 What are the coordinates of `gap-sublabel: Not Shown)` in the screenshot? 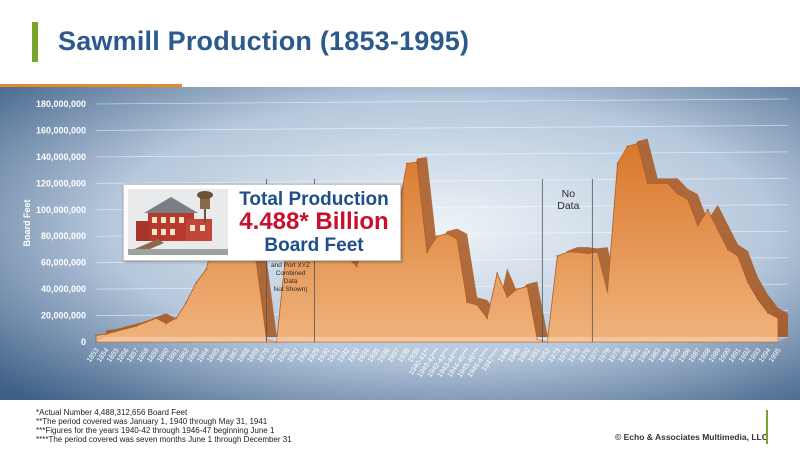 It's located at (291, 289).